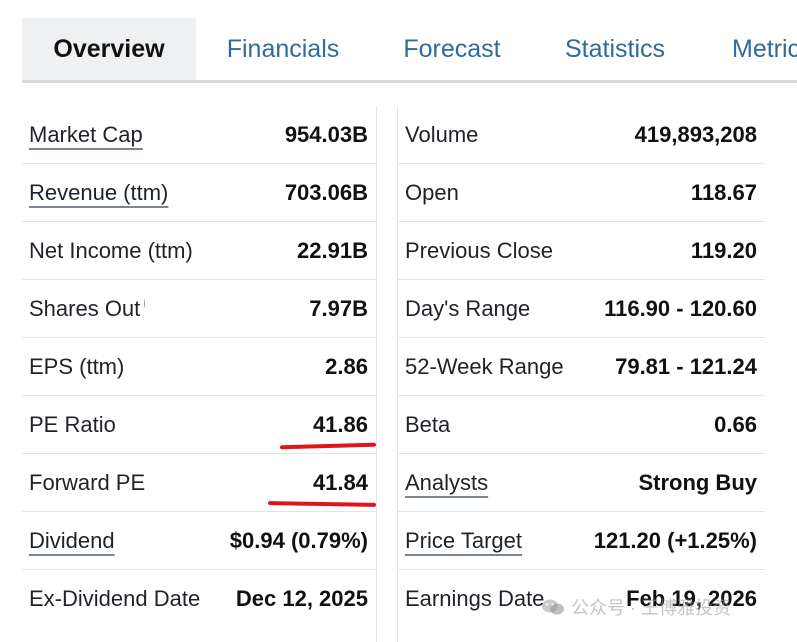 The width and height of the screenshot is (797, 642). I want to click on watermark: 公众号 · 王博雅投资, so click(636, 607).